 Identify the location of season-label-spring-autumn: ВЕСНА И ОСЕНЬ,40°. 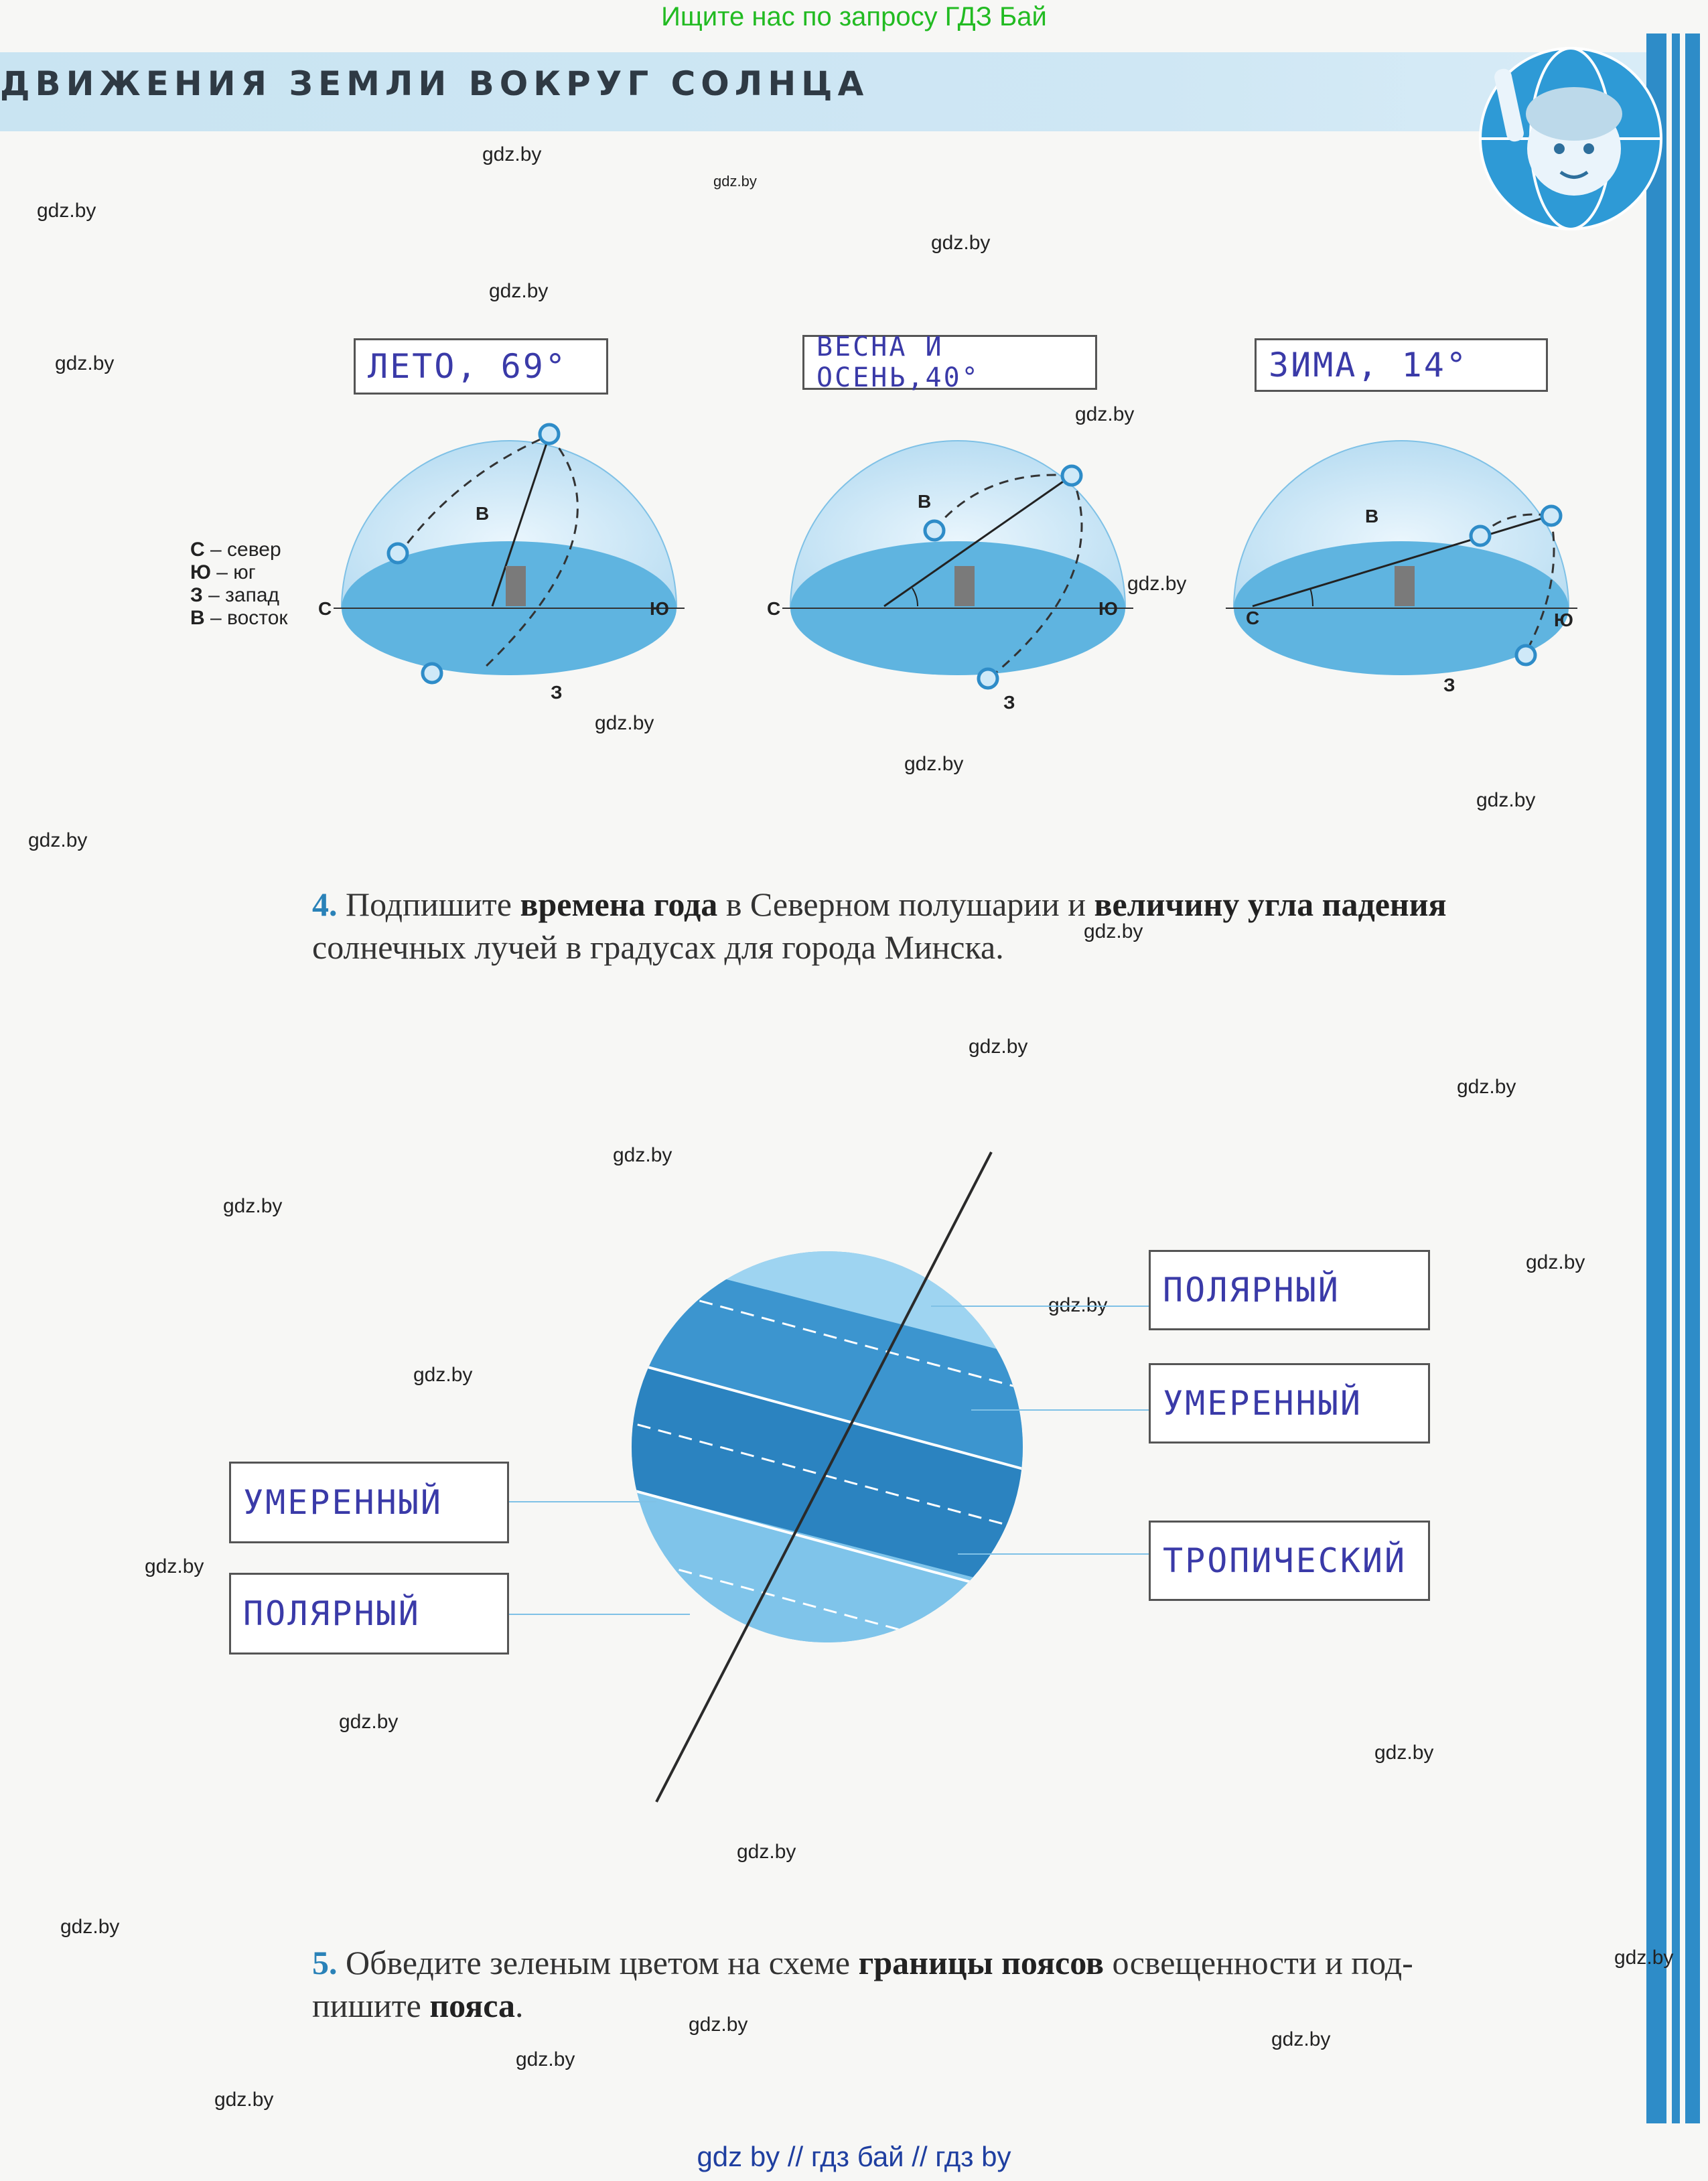
(949, 362).